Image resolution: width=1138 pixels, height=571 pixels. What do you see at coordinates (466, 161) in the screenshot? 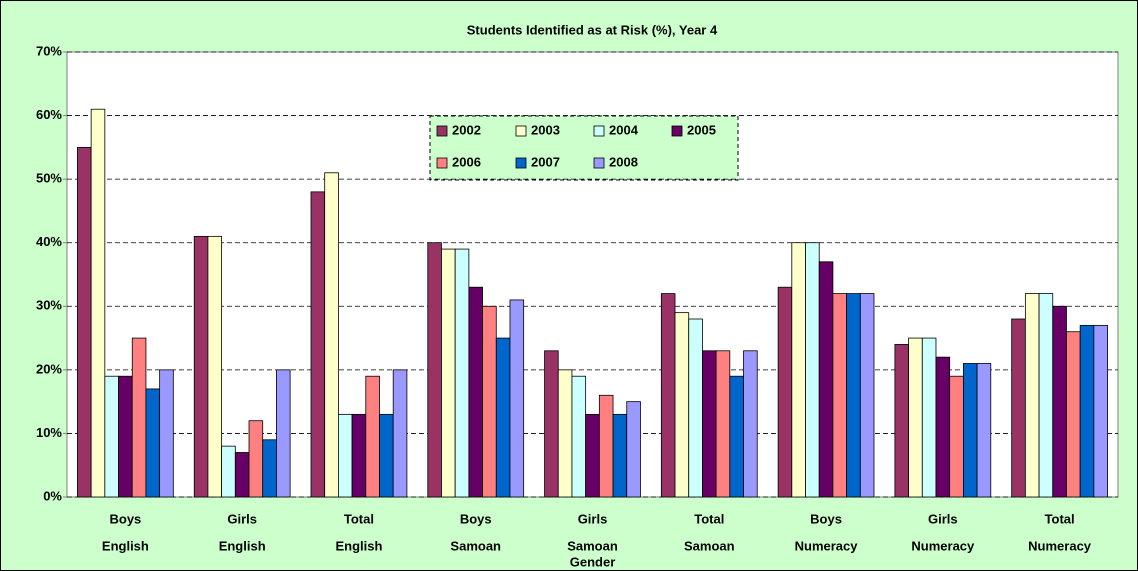
I see `legend-label: 2006` at bounding box center [466, 161].